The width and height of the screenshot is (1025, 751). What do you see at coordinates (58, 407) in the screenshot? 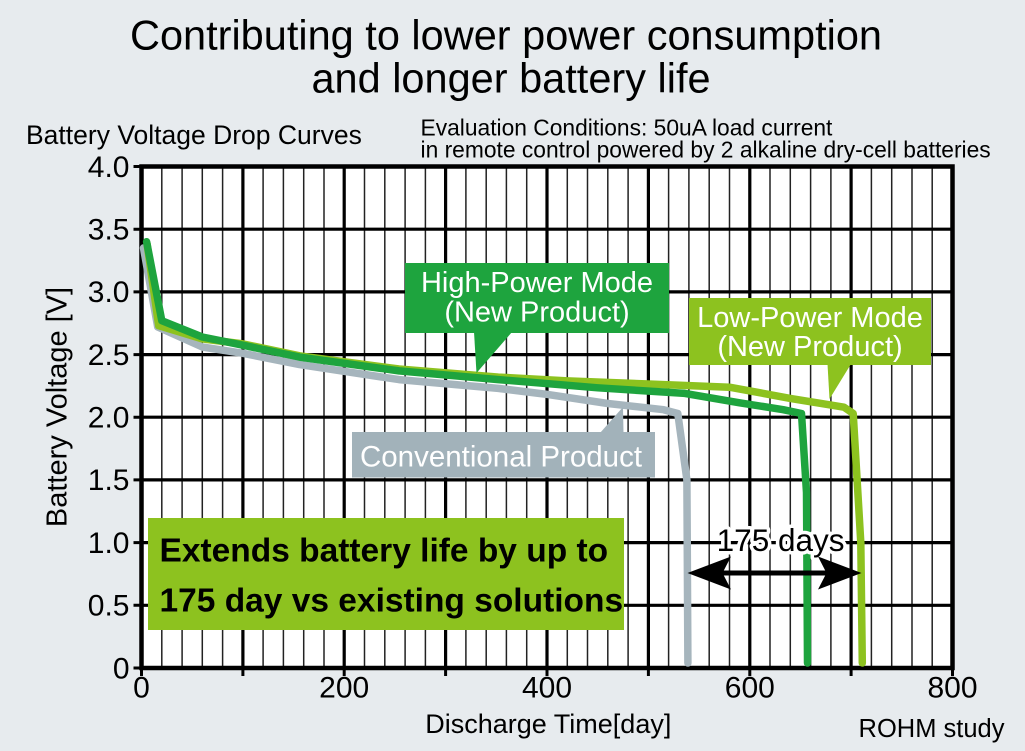
I see `svg-text: Battery Voltage [V]` at bounding box center [58, 407].